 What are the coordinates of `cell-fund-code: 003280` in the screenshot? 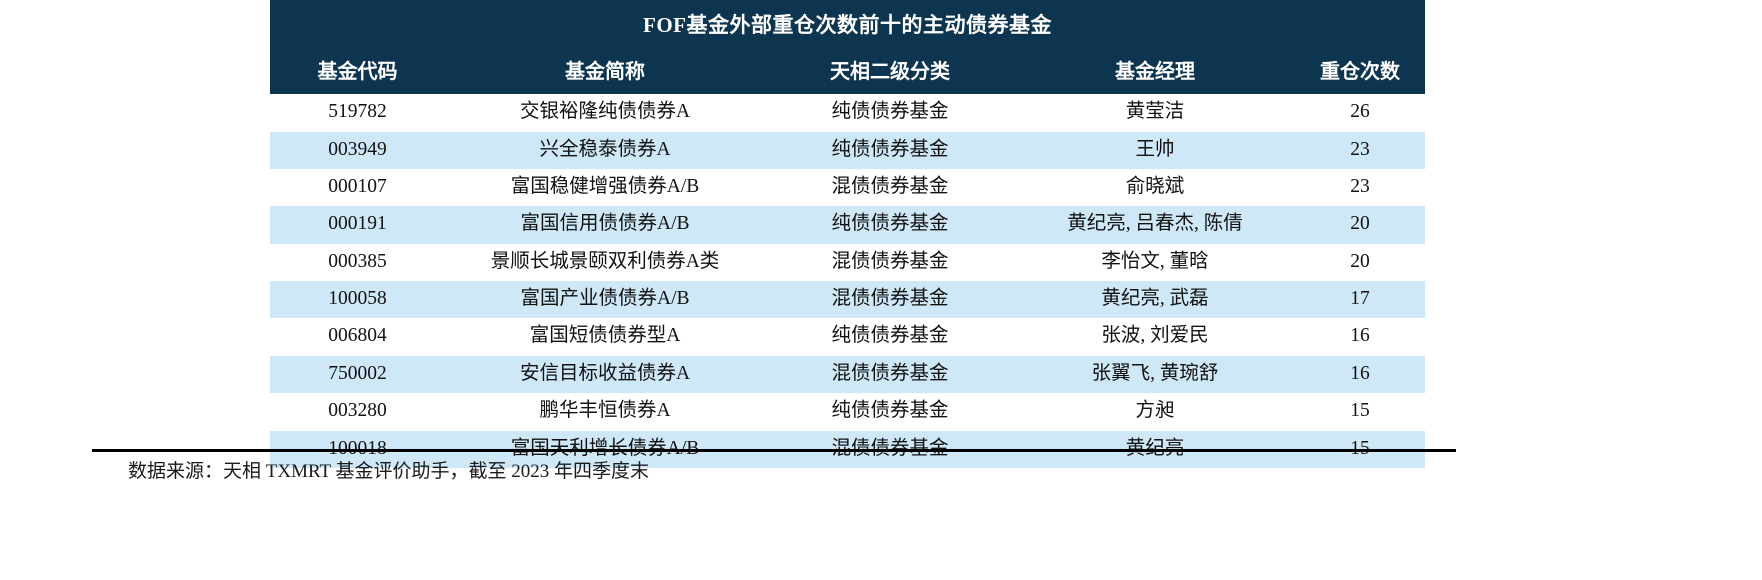 It's located at (357, 412).